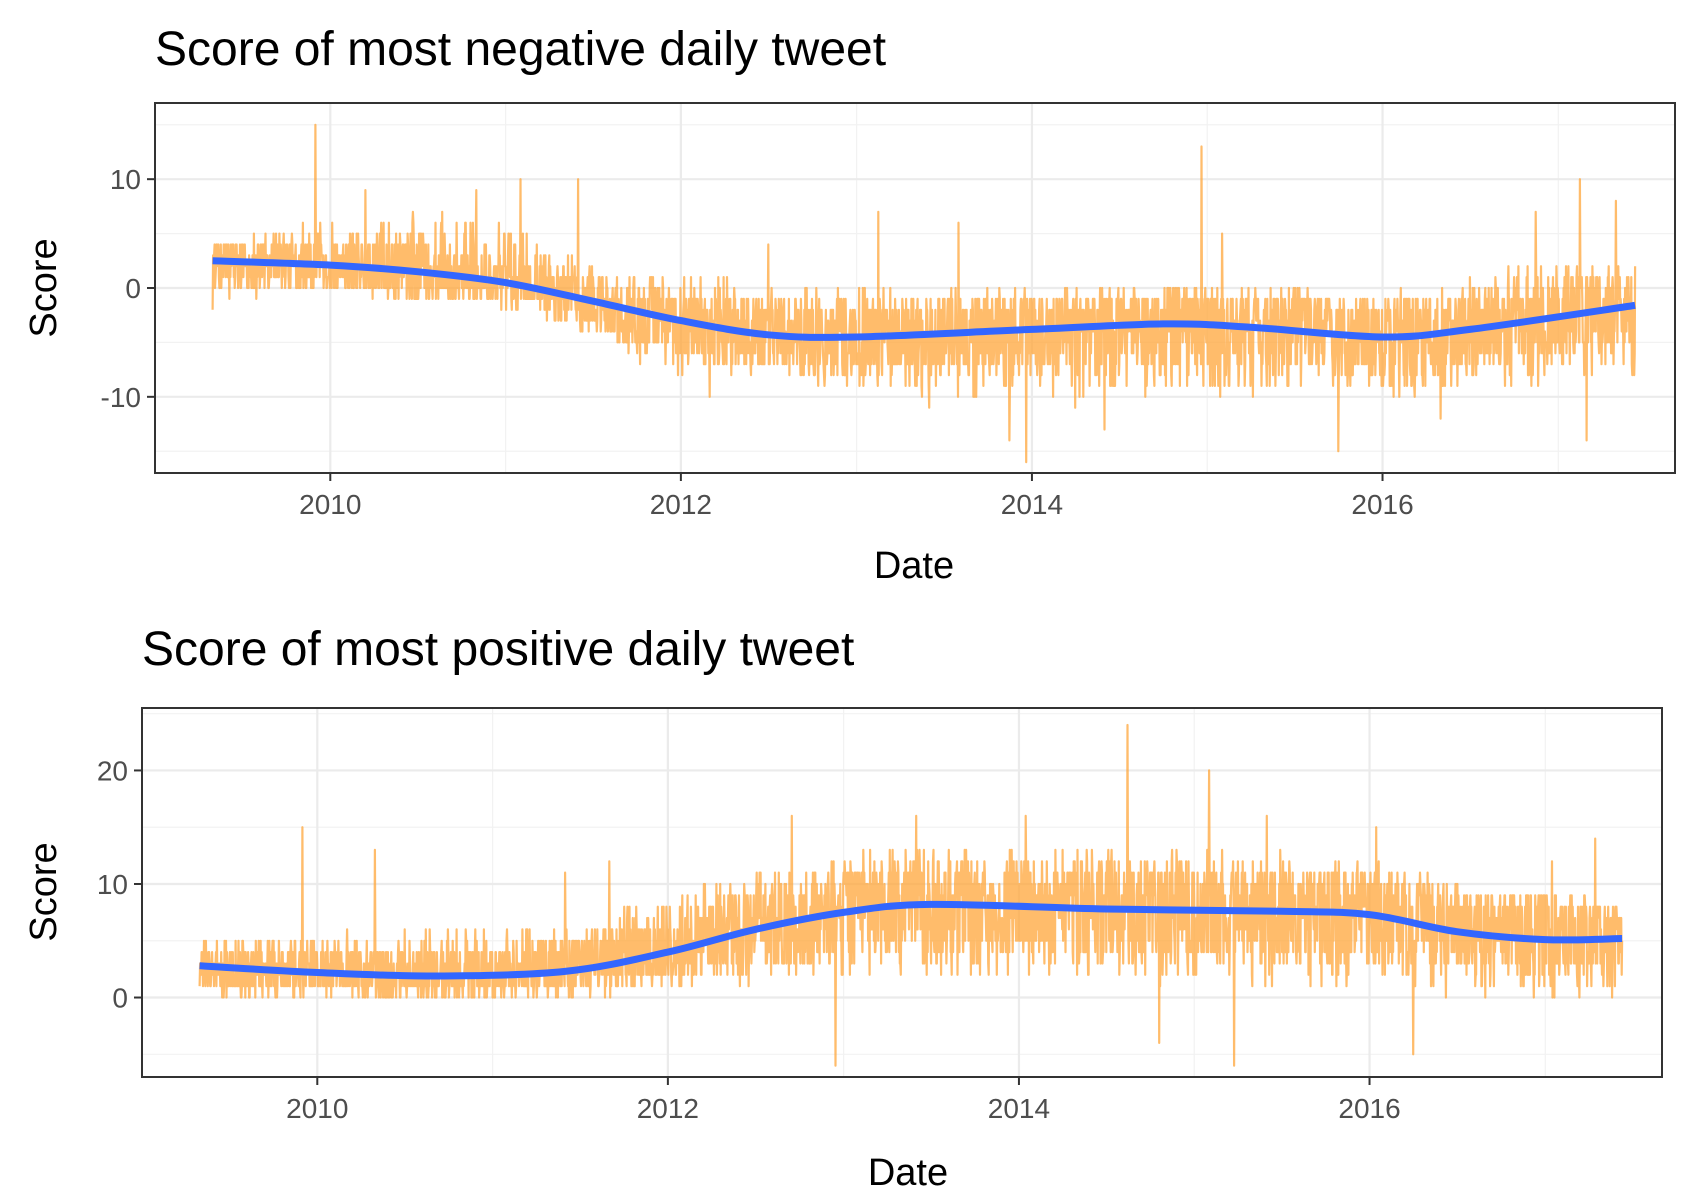 Image resolution: width=1692 pixels, height=1203 pixels. Describe the element at coordinates (121, 397) in the screenshot. I see `y-tick-label: -10` at that location.